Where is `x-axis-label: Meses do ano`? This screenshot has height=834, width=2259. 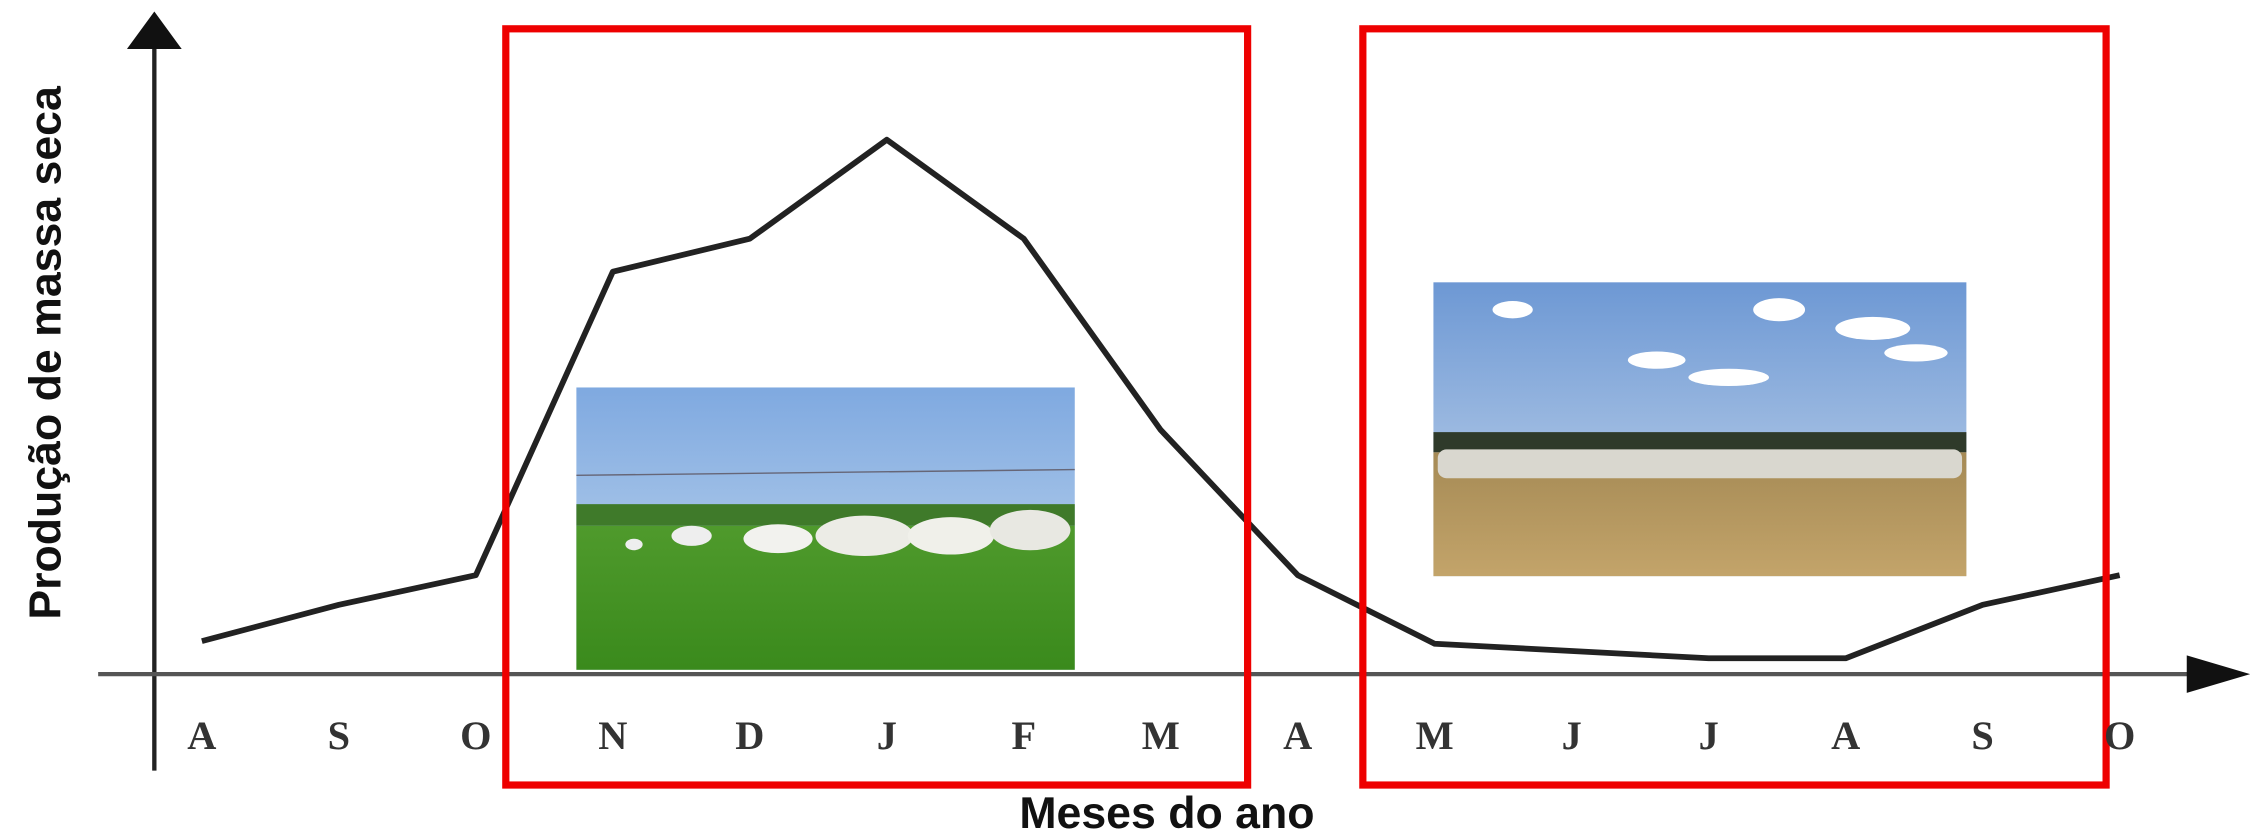 x-axis-label: Meses do ano is located at coordinates (1166, 811).